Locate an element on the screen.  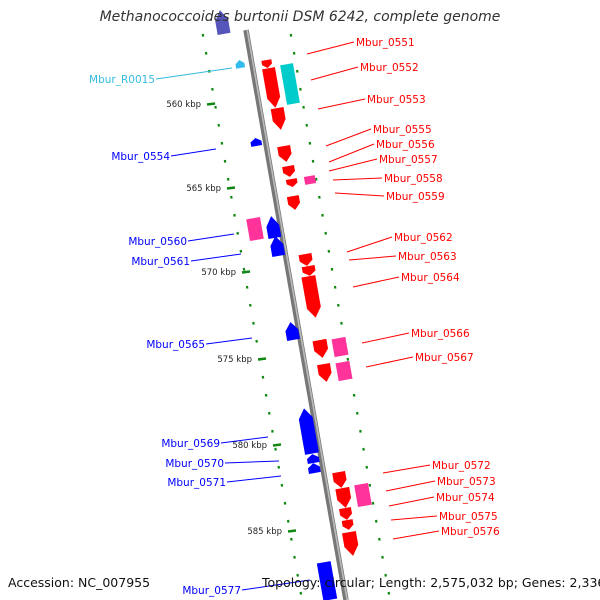
gene-label-mbur-0554: Mbur_0554 is located at coordinates (140, 157).